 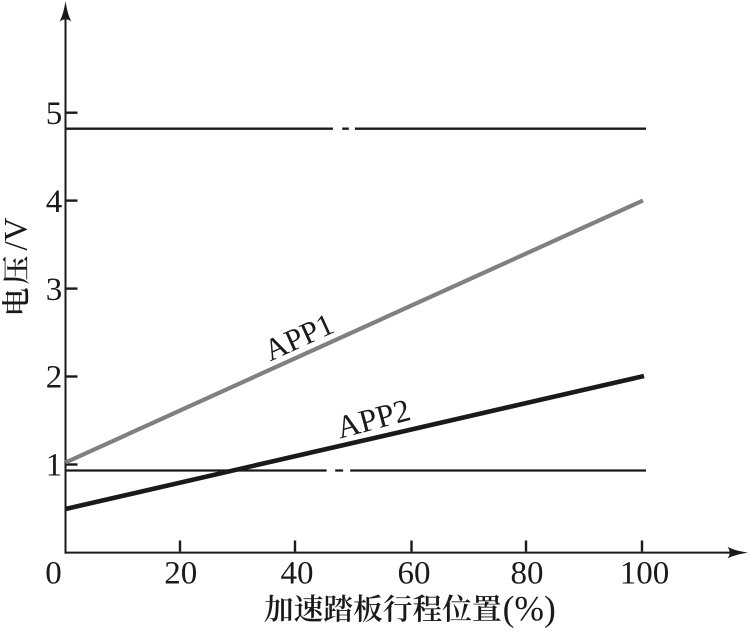 What do you see at coordinates (645, 574) in the screenshot?
I see `svg-text: 100` at bounding box center [645, 574].